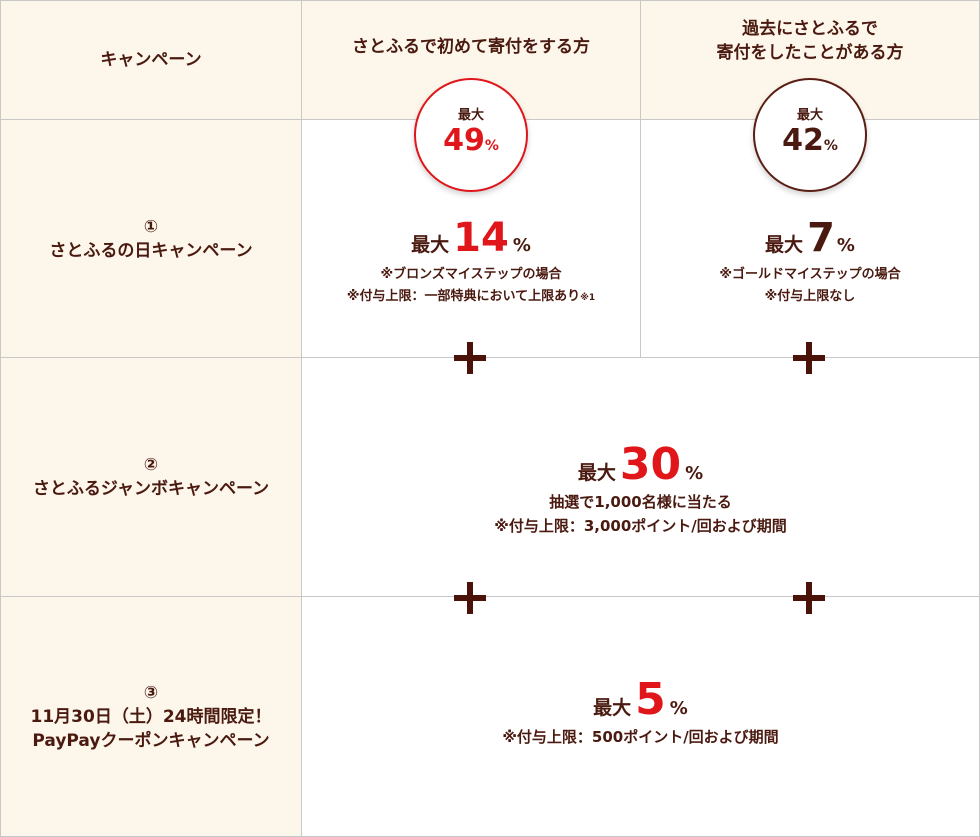  Describe the element at coordinates (151, 239) in the screenshot. I see `row1-label-cell: ① さとふるの日キャンペーン` at that location.